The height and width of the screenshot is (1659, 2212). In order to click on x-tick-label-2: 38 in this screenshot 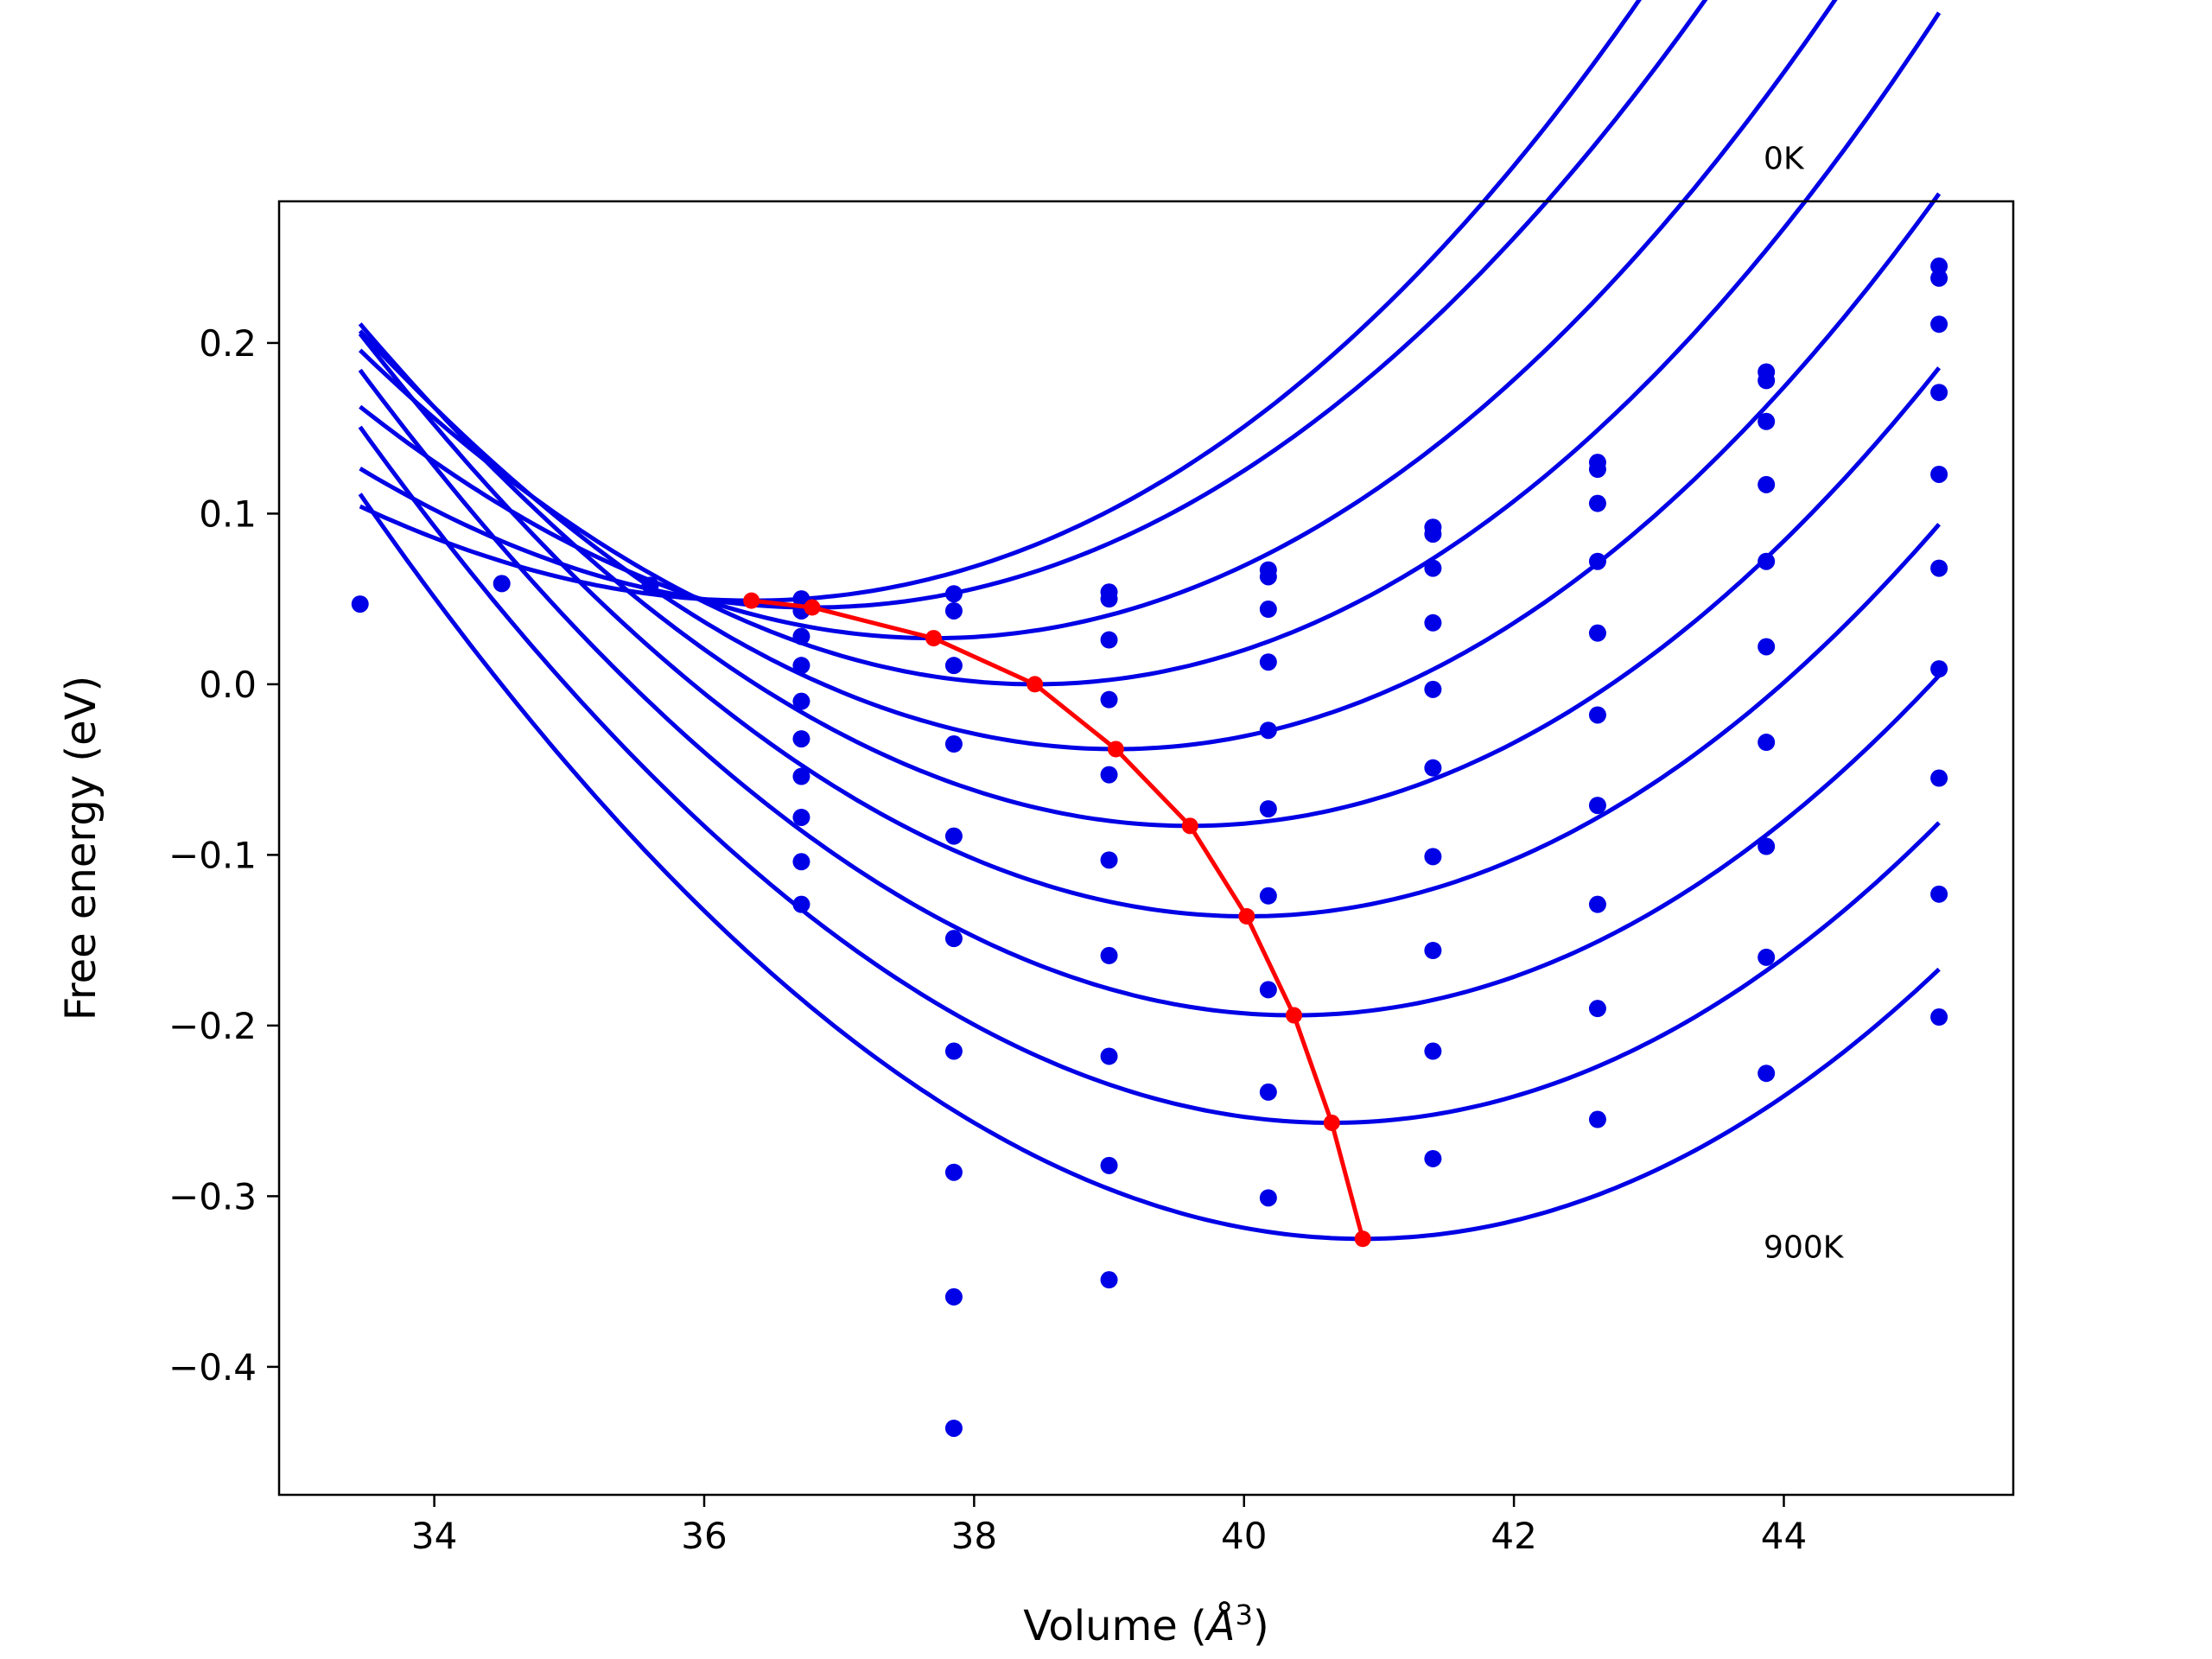, I will do `click(974, 1536)`.